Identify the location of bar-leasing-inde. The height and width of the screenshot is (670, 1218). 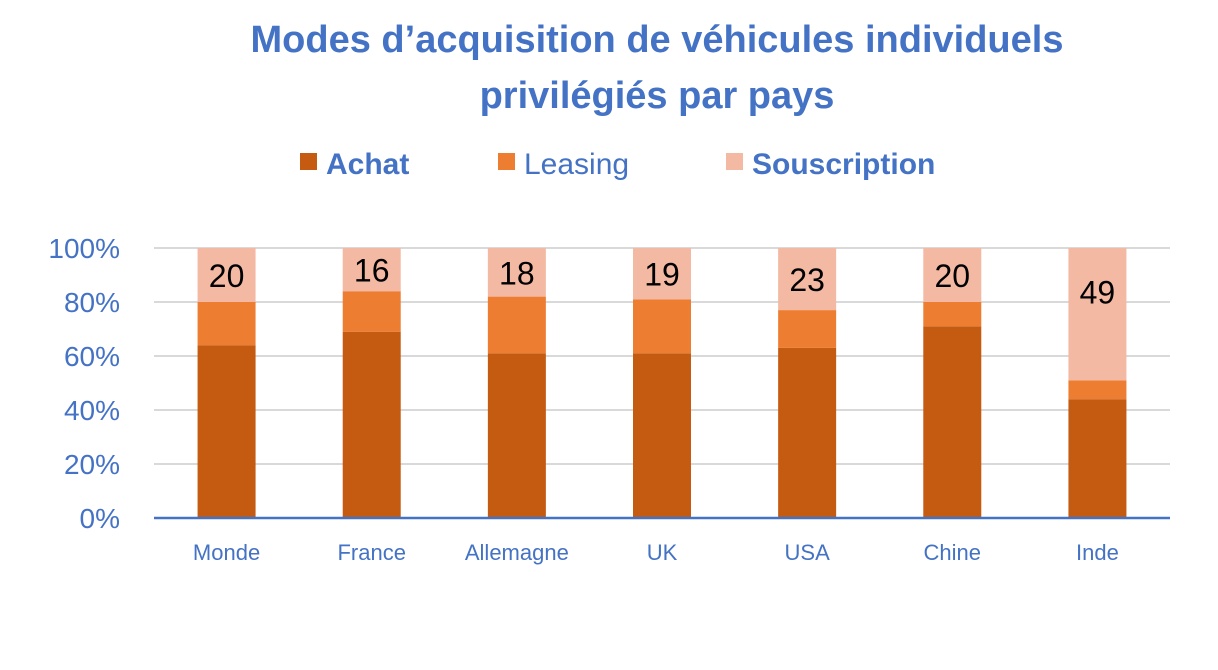
(1097, 390).